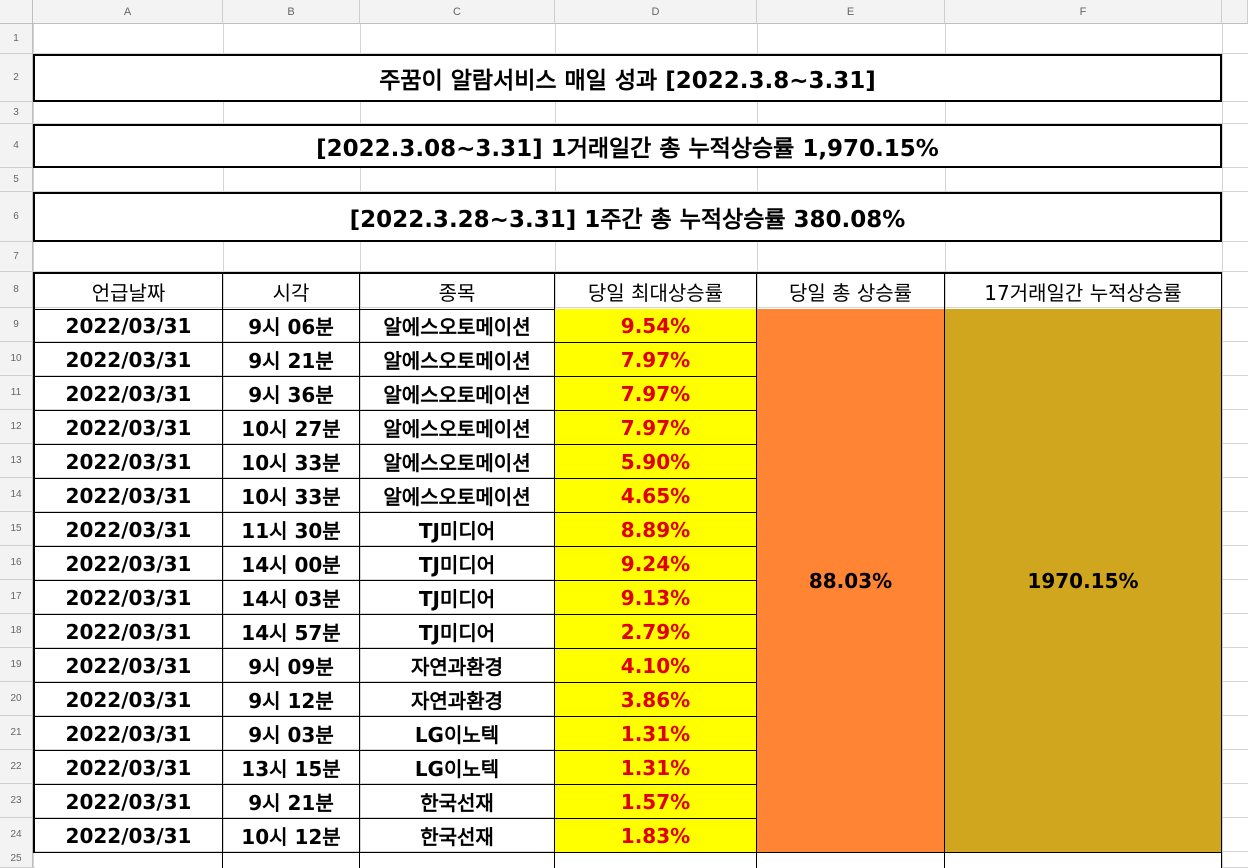 This screenshot has width=1248, height=868. I want to click on row-header-3: 3, so click(16, 113).